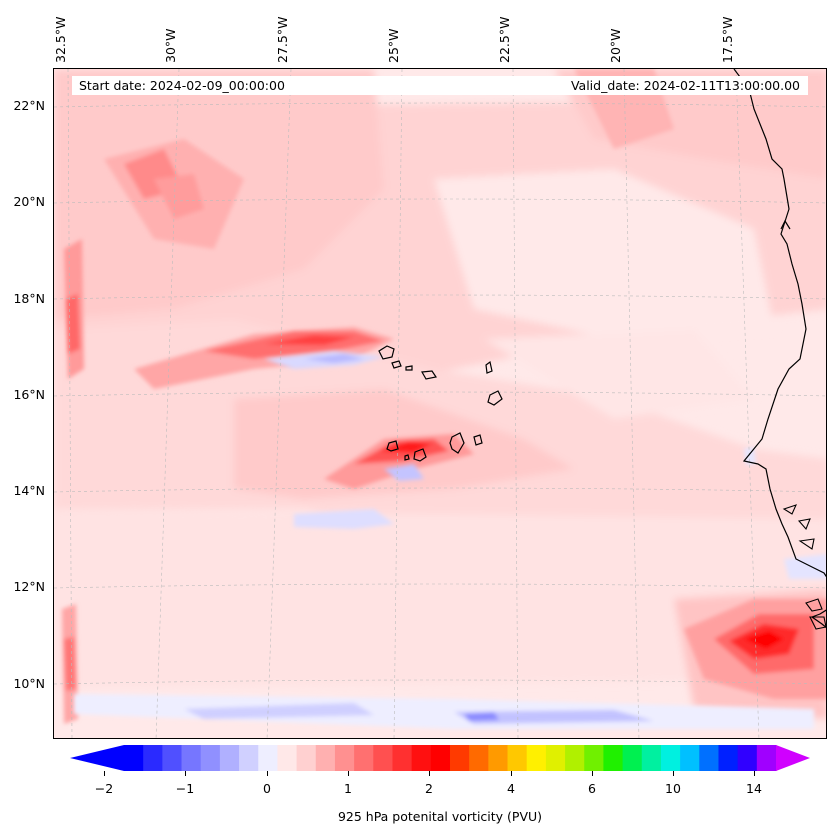  Describe the element at coordinates (97, 758) in the screenshot. I see `colorbar-extend-min` at that location.